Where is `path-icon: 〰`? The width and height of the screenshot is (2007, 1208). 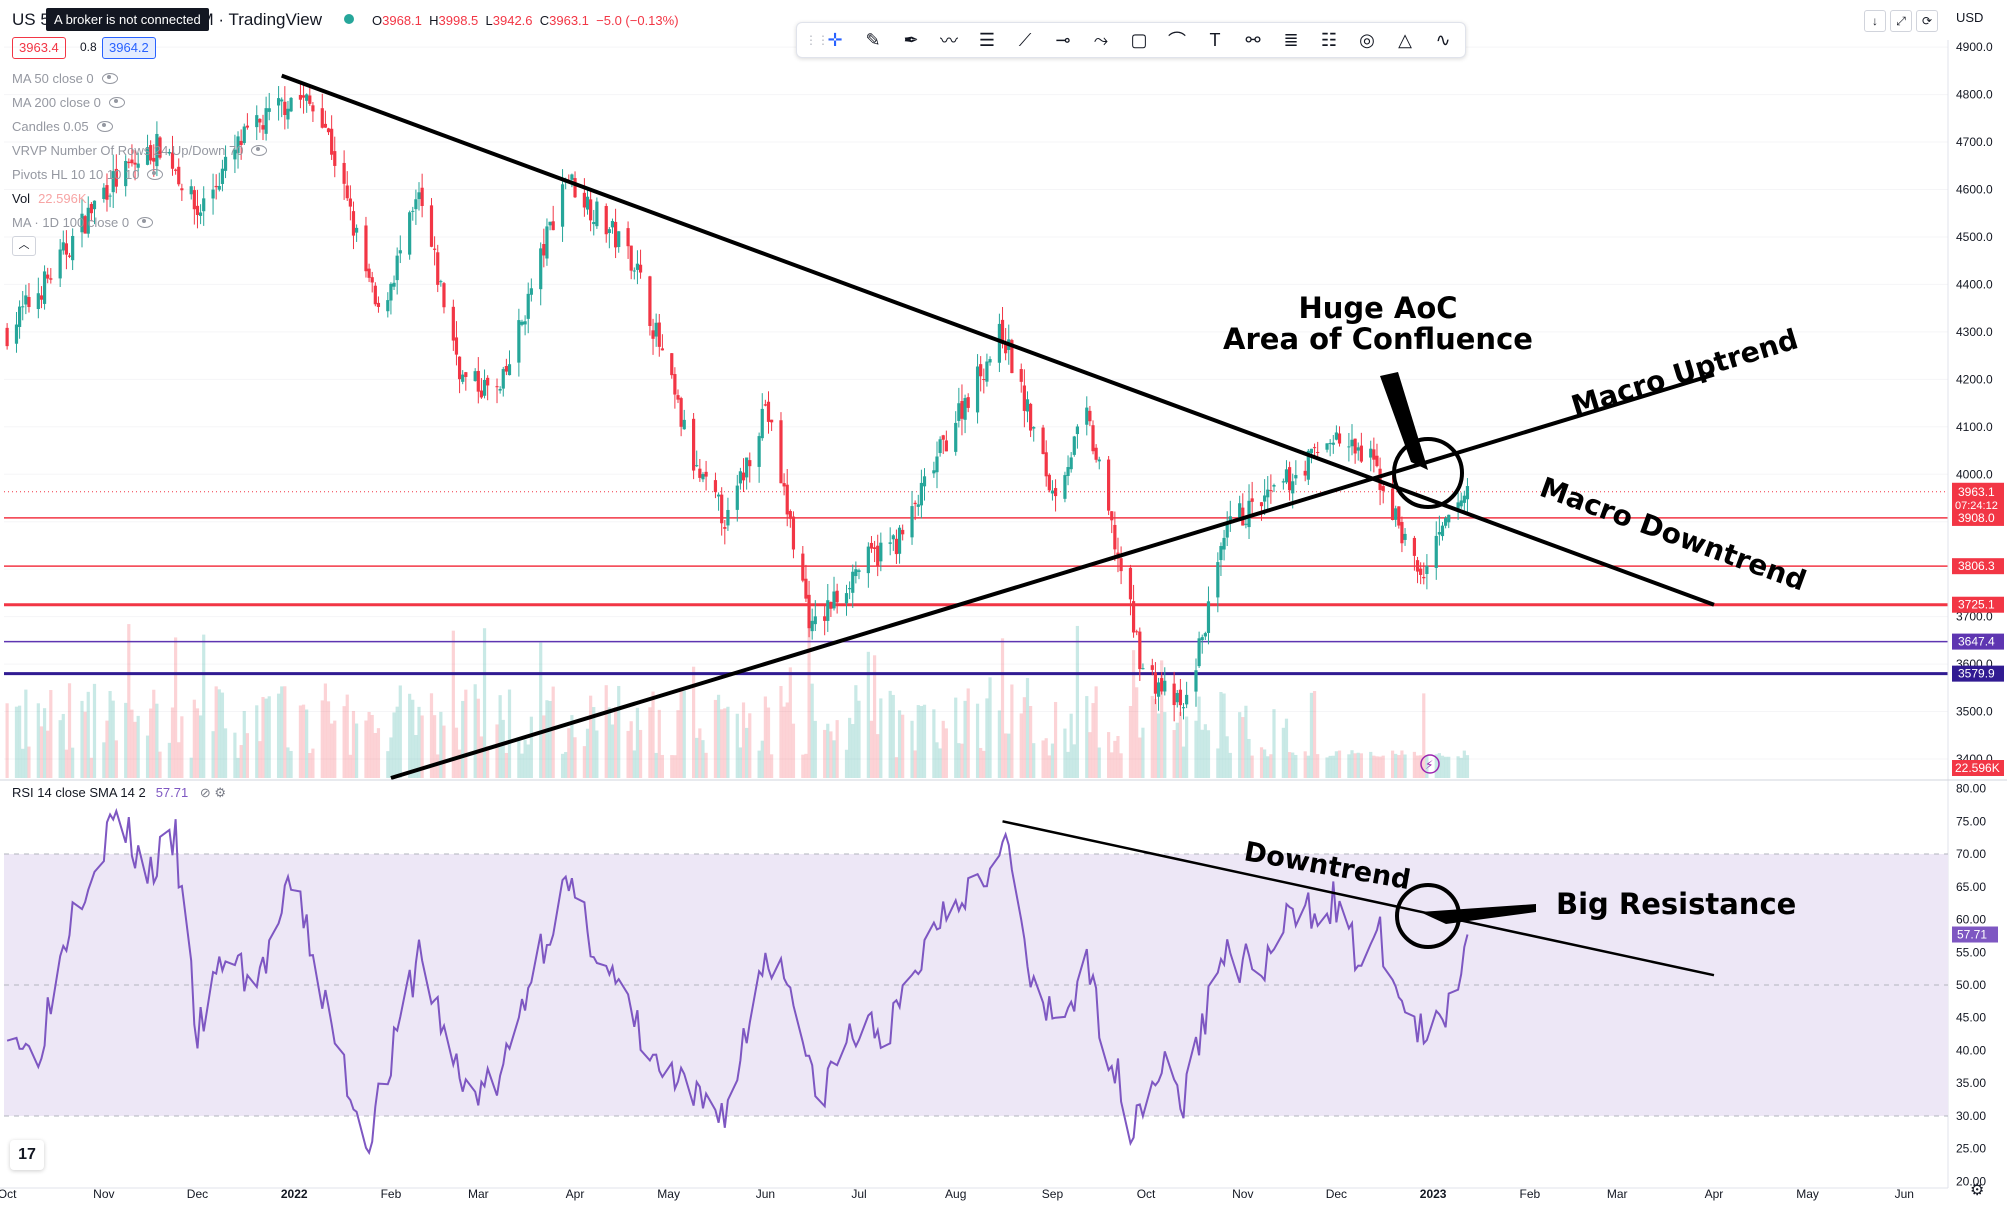
path-icon: 〰 is located at coordinates (949, 41).